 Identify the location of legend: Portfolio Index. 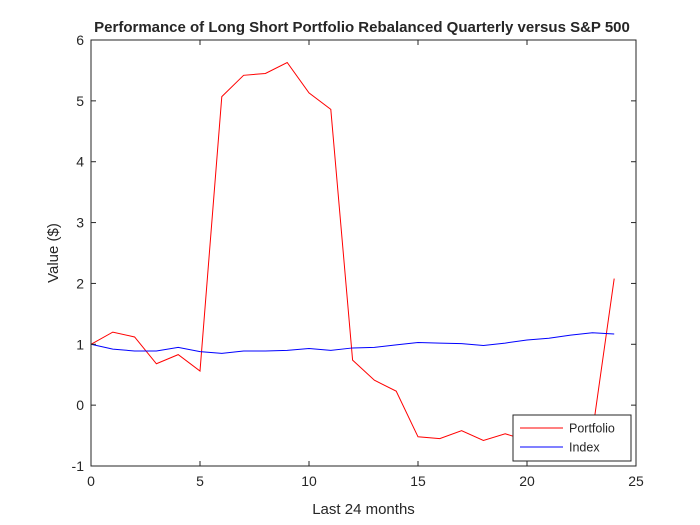
(572, 438).